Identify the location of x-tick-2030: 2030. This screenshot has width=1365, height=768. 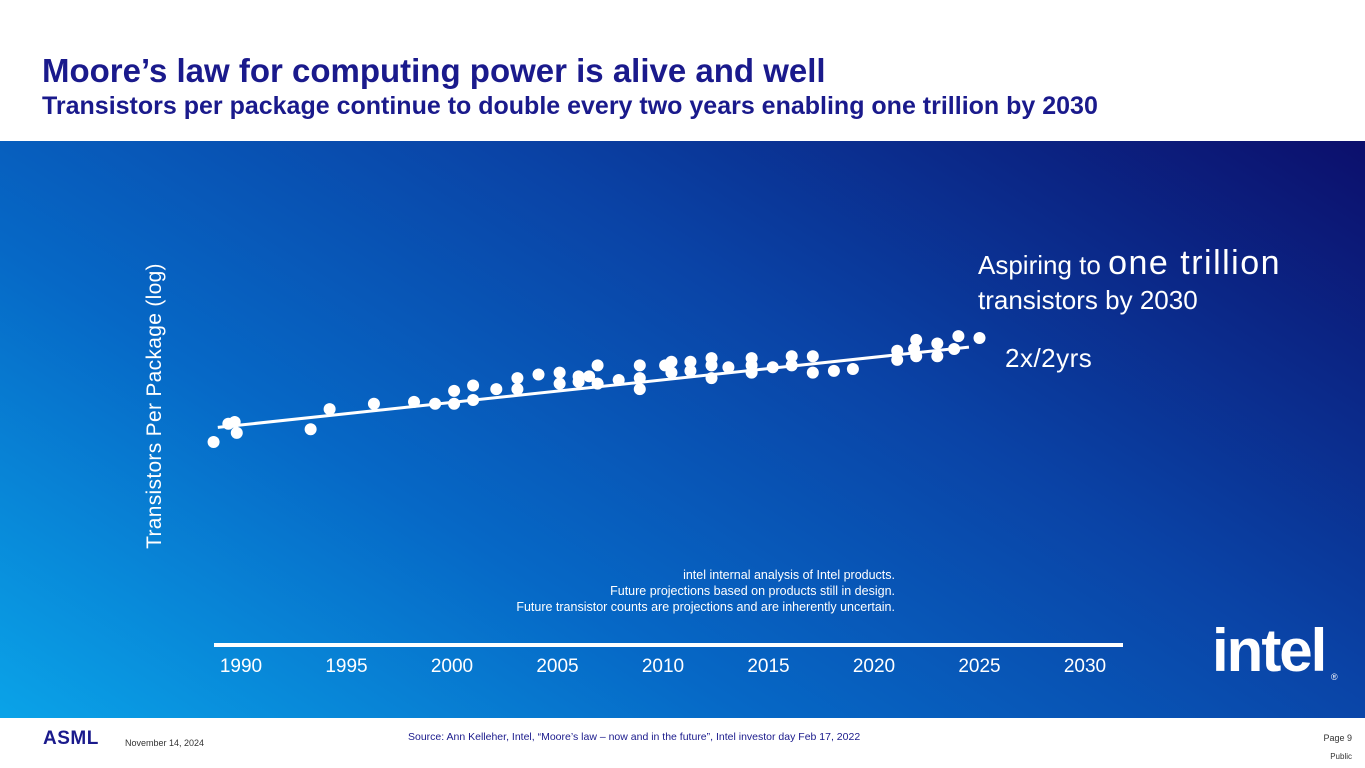
(1085, 666).